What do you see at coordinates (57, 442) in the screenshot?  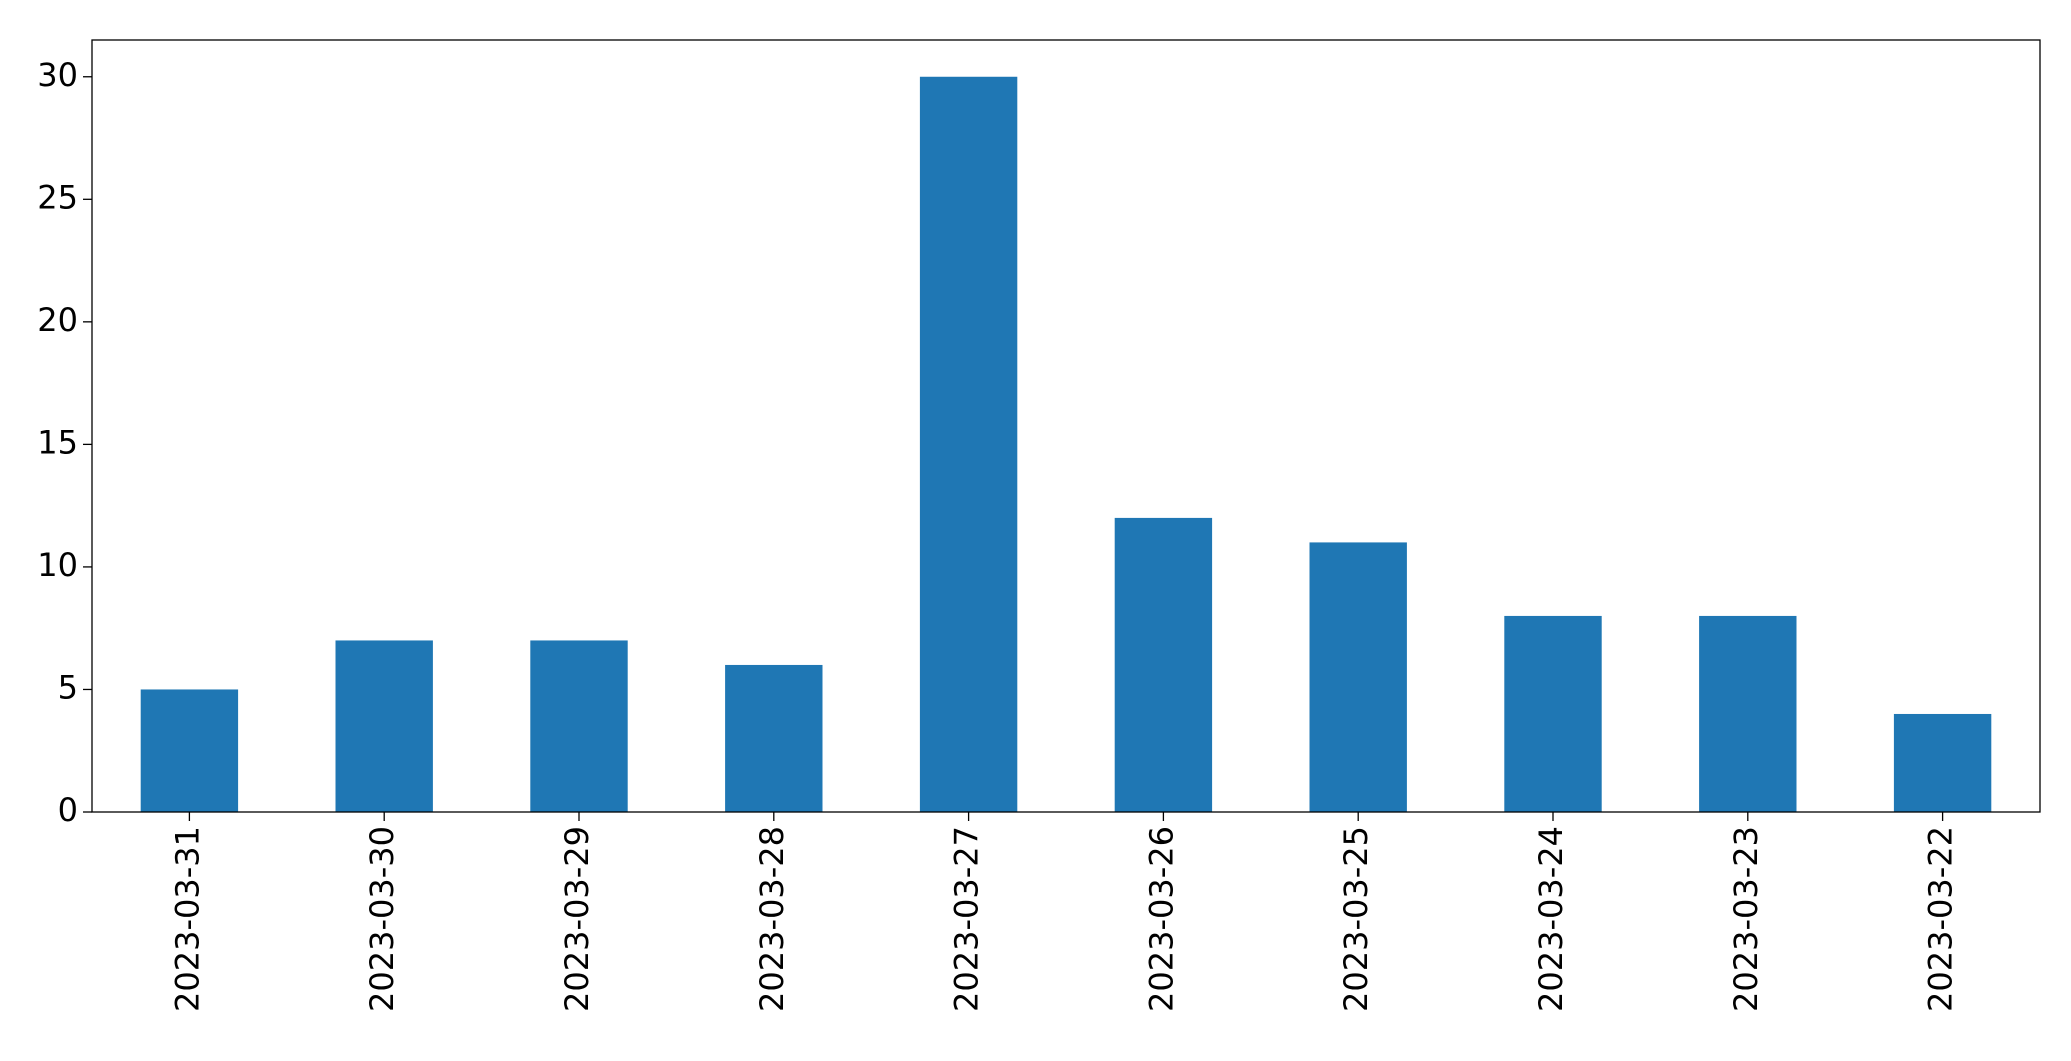 I see `y-tick-label: 15` at bounding box center [57, 442].